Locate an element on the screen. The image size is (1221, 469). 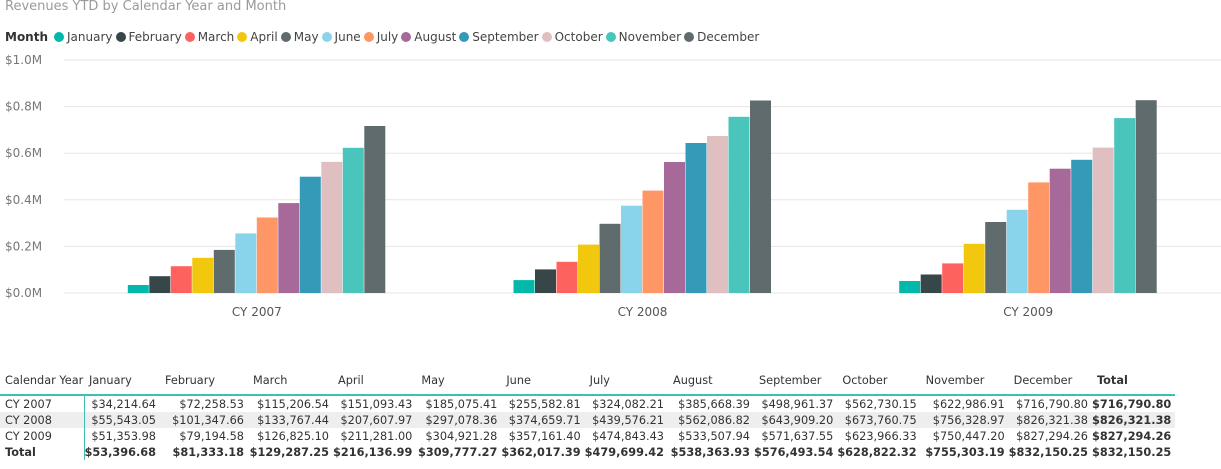
bar-cy-2008-march is located at coordinates (567, 277).